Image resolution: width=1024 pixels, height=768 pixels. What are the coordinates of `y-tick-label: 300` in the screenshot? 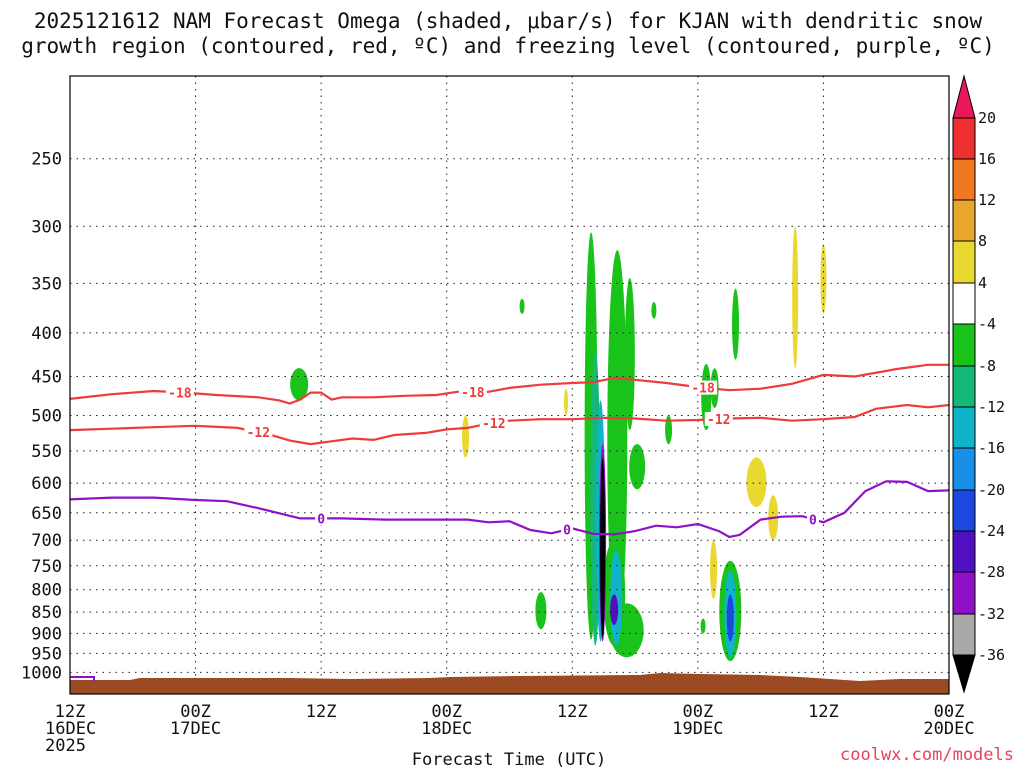 It's located at (46, 227).